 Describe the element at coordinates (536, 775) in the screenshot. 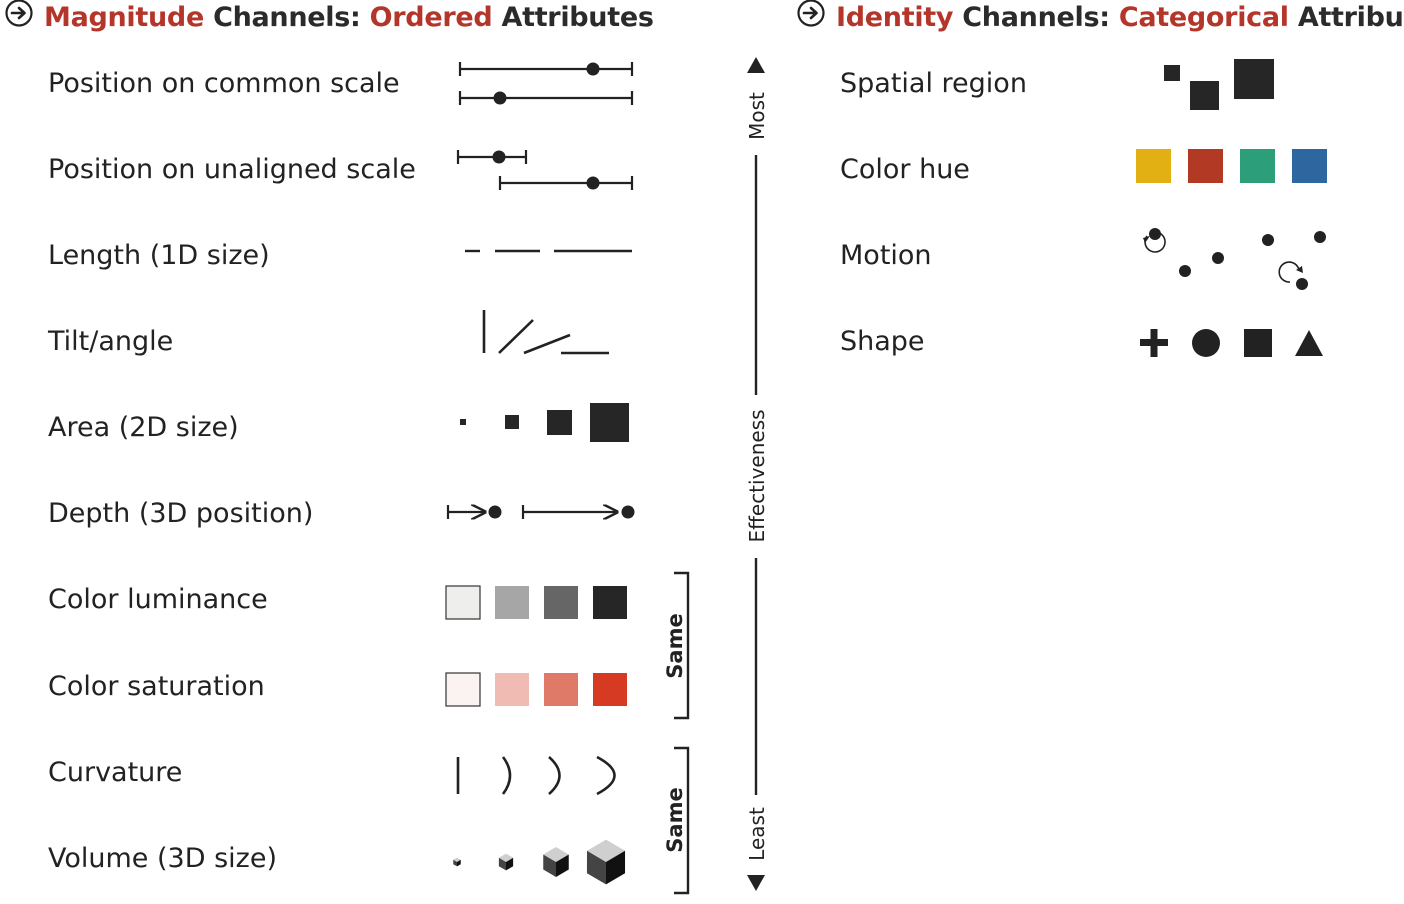

I see `glyph-curvature` at that location.